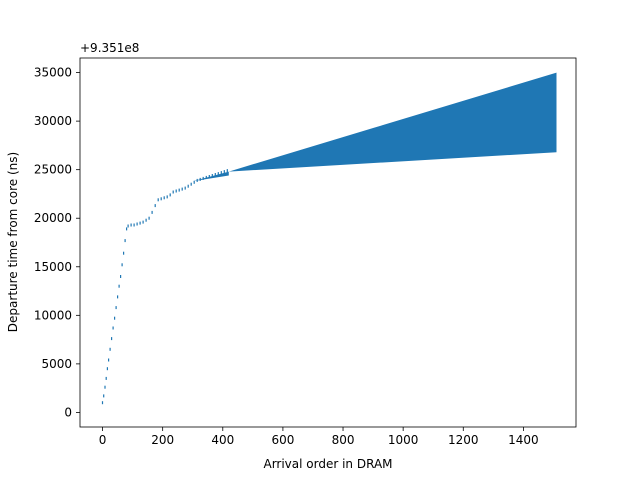 The height and width of the screenshot is (480, 640). I want to click on y-tick-label: 35000, so click(53, 73).